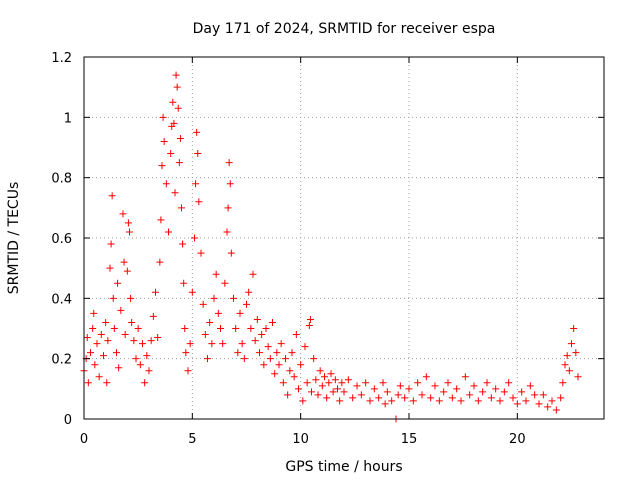 Image resolution: width=640 pixels, height=480 pixels. I want to click on y-tick-label: 1.2, so click(61, 58).